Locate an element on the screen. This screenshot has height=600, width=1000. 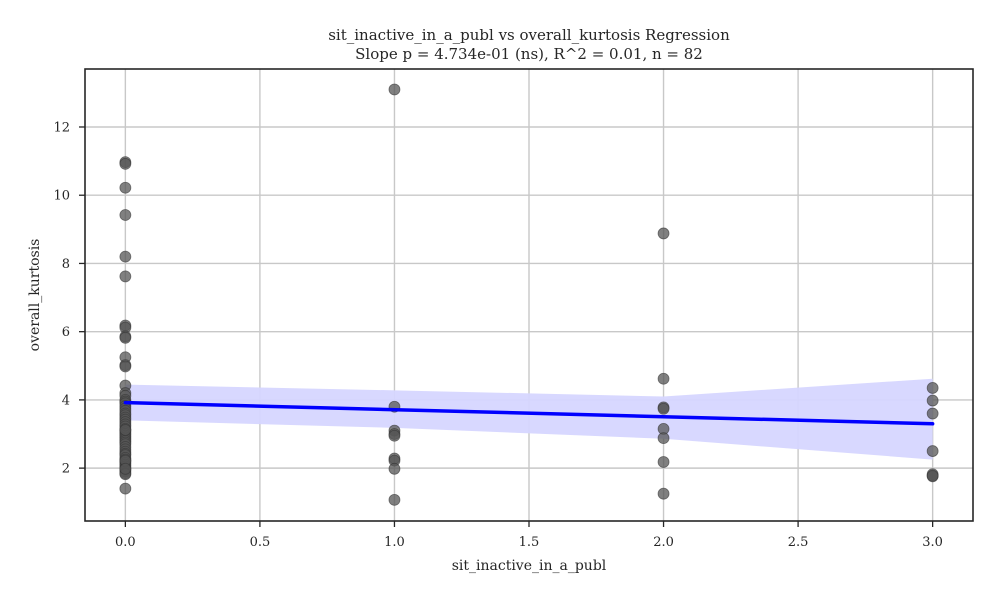
x-tick-label: 3.0 is located at coordinates (932, 542).